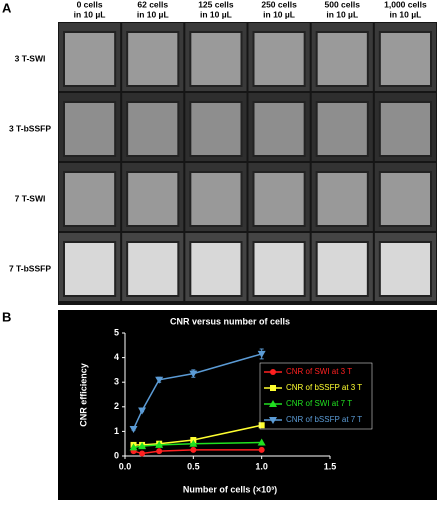 The image size is (437, 505). What do you see at coordinates (316, 396) in the screenshot?
I see `legend-box` at bounding box center [316, 396].